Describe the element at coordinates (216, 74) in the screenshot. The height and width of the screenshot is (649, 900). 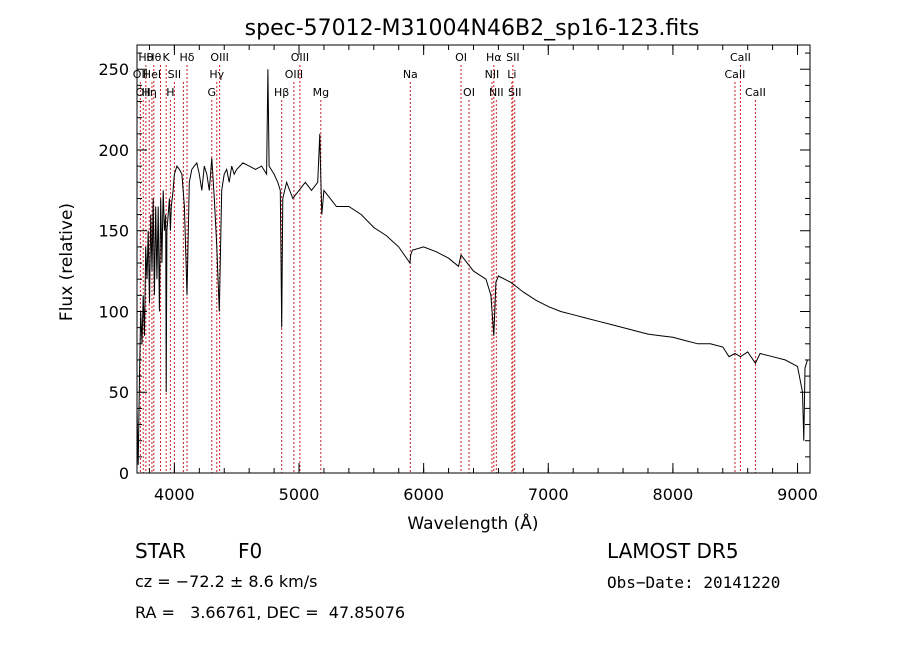
I see `line-label-13: Hγ` at that location.